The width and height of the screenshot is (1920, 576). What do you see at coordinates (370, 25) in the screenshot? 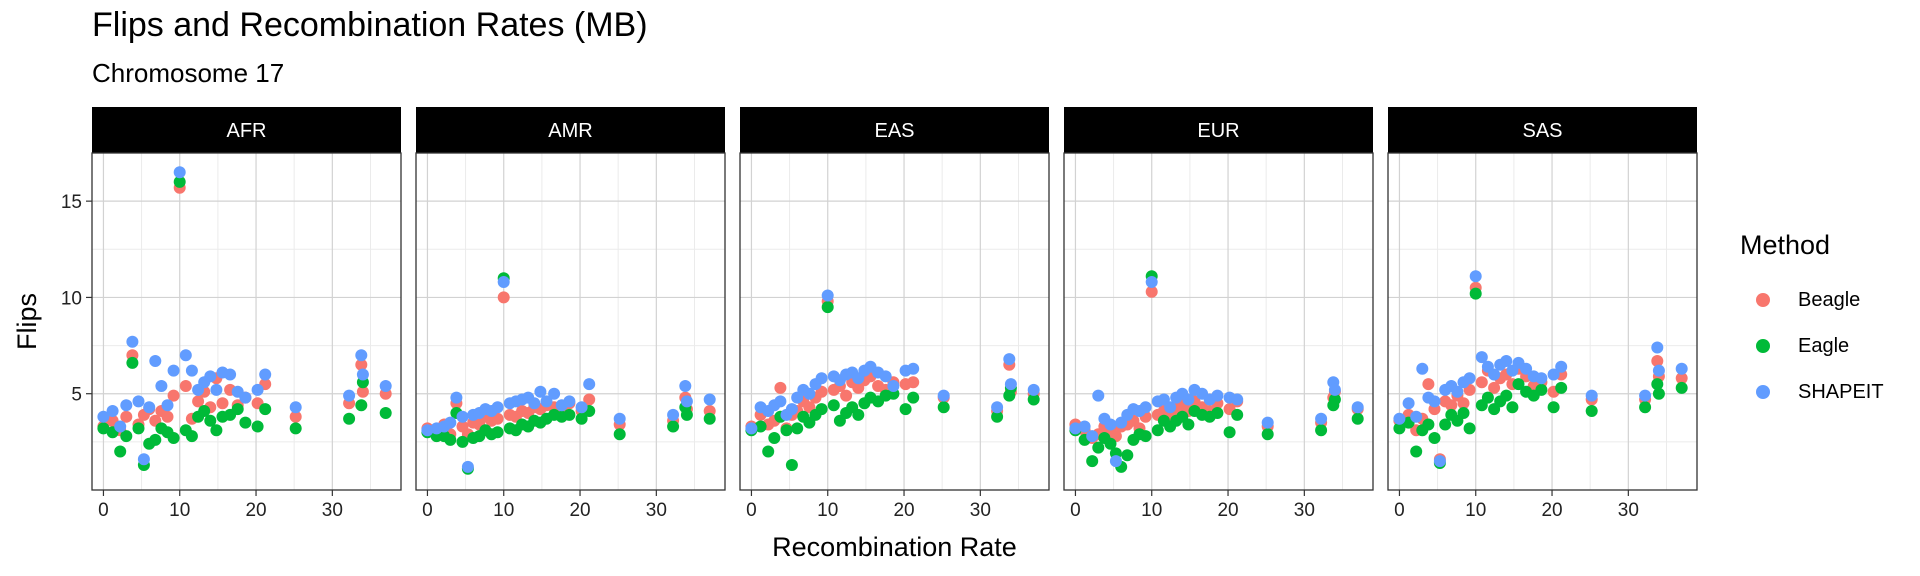
I see `chart-title: Flips and Recombination Rates (MB)` at bounding box center [370, 25].